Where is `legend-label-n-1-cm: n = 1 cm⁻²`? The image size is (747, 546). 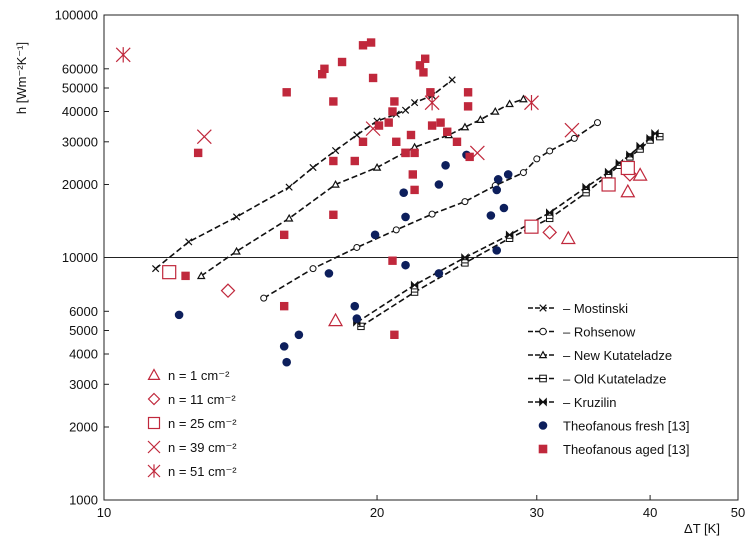
legend-label-n-1-cm: n = 1 cm⁻² is located at coordinates (199, 375).